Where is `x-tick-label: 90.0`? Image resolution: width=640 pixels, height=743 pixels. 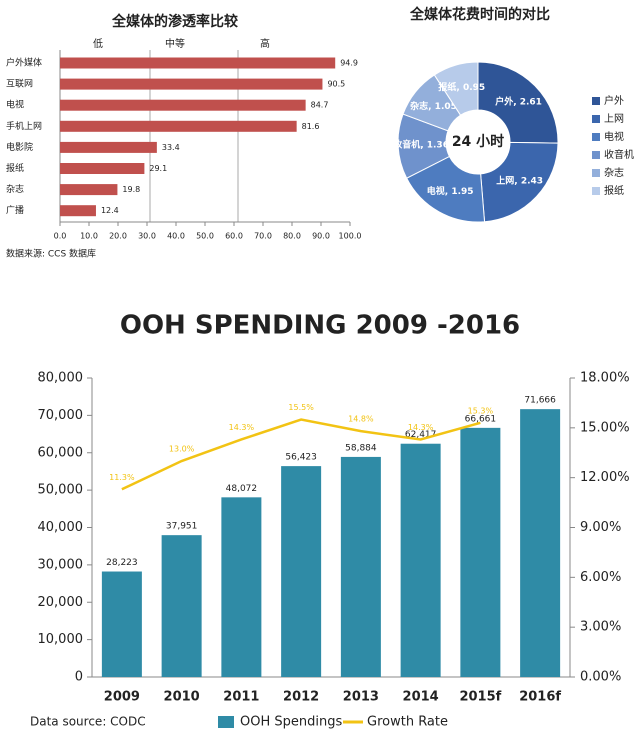 x-tick-label: 90.0 is located at coordinates (321, 236).